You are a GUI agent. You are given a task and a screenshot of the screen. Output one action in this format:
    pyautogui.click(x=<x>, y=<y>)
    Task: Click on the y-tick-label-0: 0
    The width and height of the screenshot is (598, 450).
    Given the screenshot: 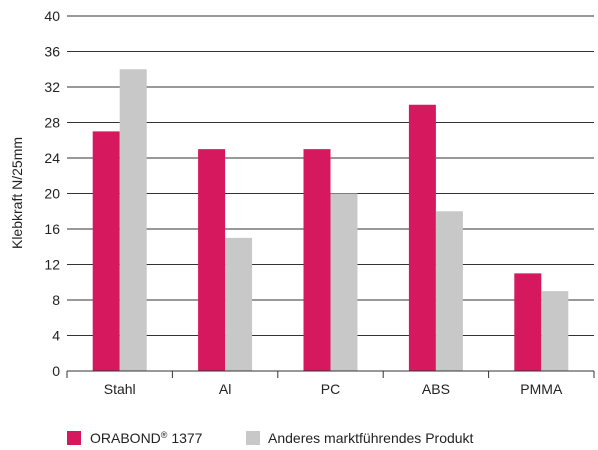 What is the action you would take?
    pyautogui.click(x=56, y=371)
    